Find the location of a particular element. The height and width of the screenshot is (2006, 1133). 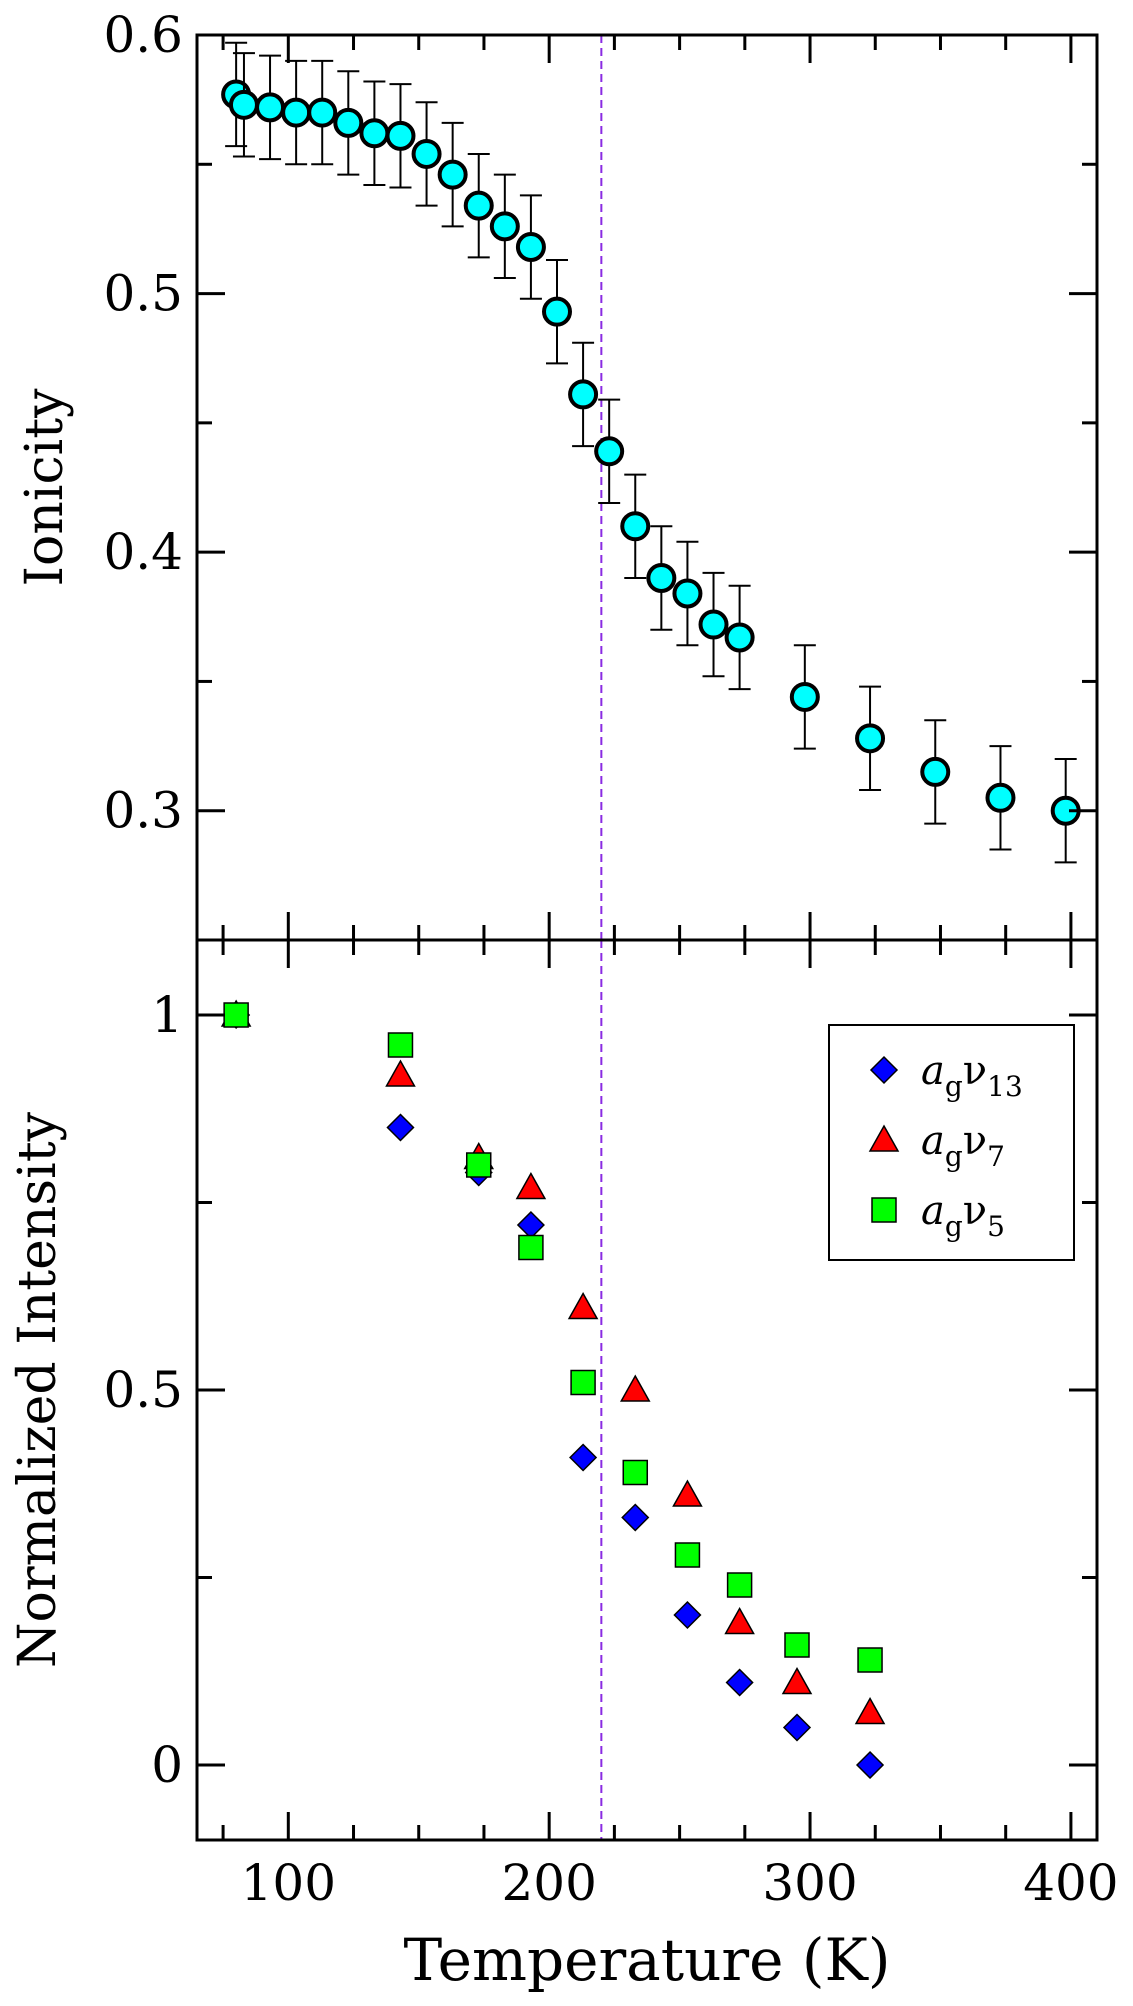

x-tick-label: 300 is located at coordinates (809, 1883).